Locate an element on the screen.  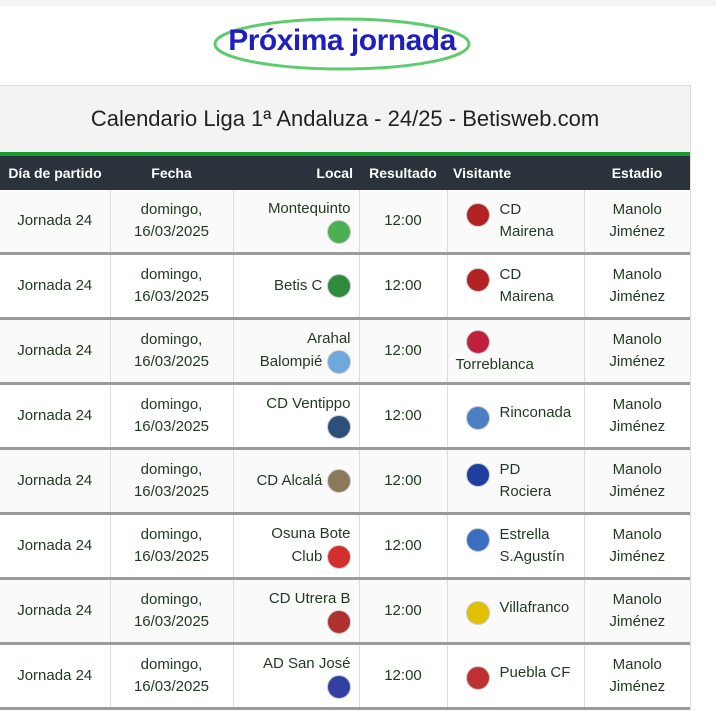
visitante-cell: Puebla CF is located at coordinates (515, 676).